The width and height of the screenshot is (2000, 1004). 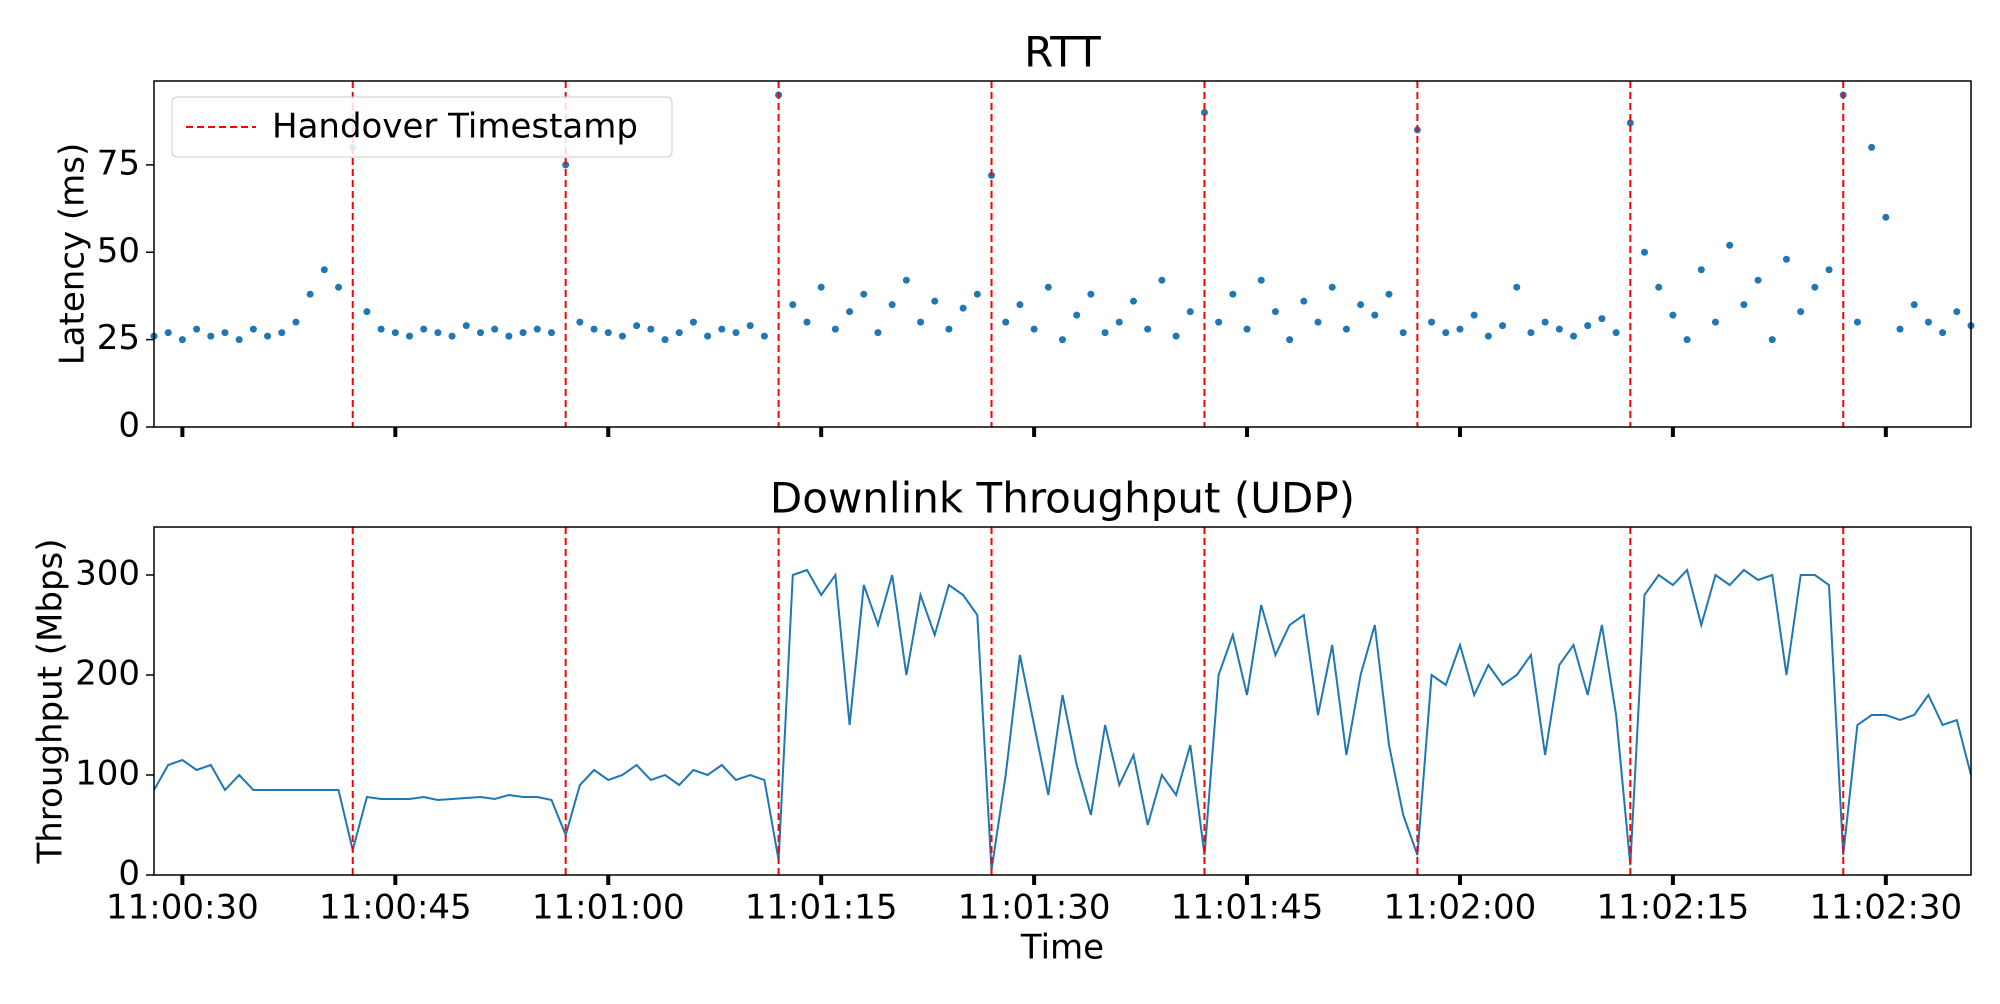 I want to click on x-tick-label: 11:01:45, so click(x=1247, y=908).